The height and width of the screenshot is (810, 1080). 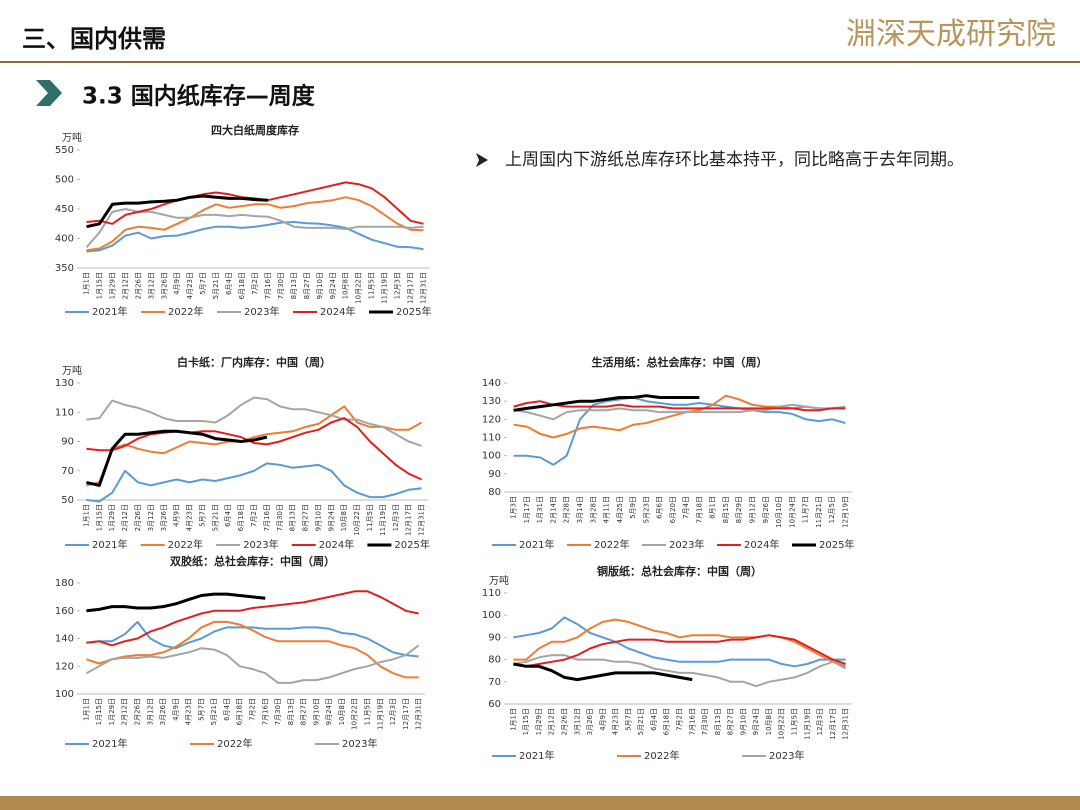 What do you see at coordinates (398, 285) in the screenshot?
I see `x-tick-label: 12月3日` at bounding box center [398, 285].